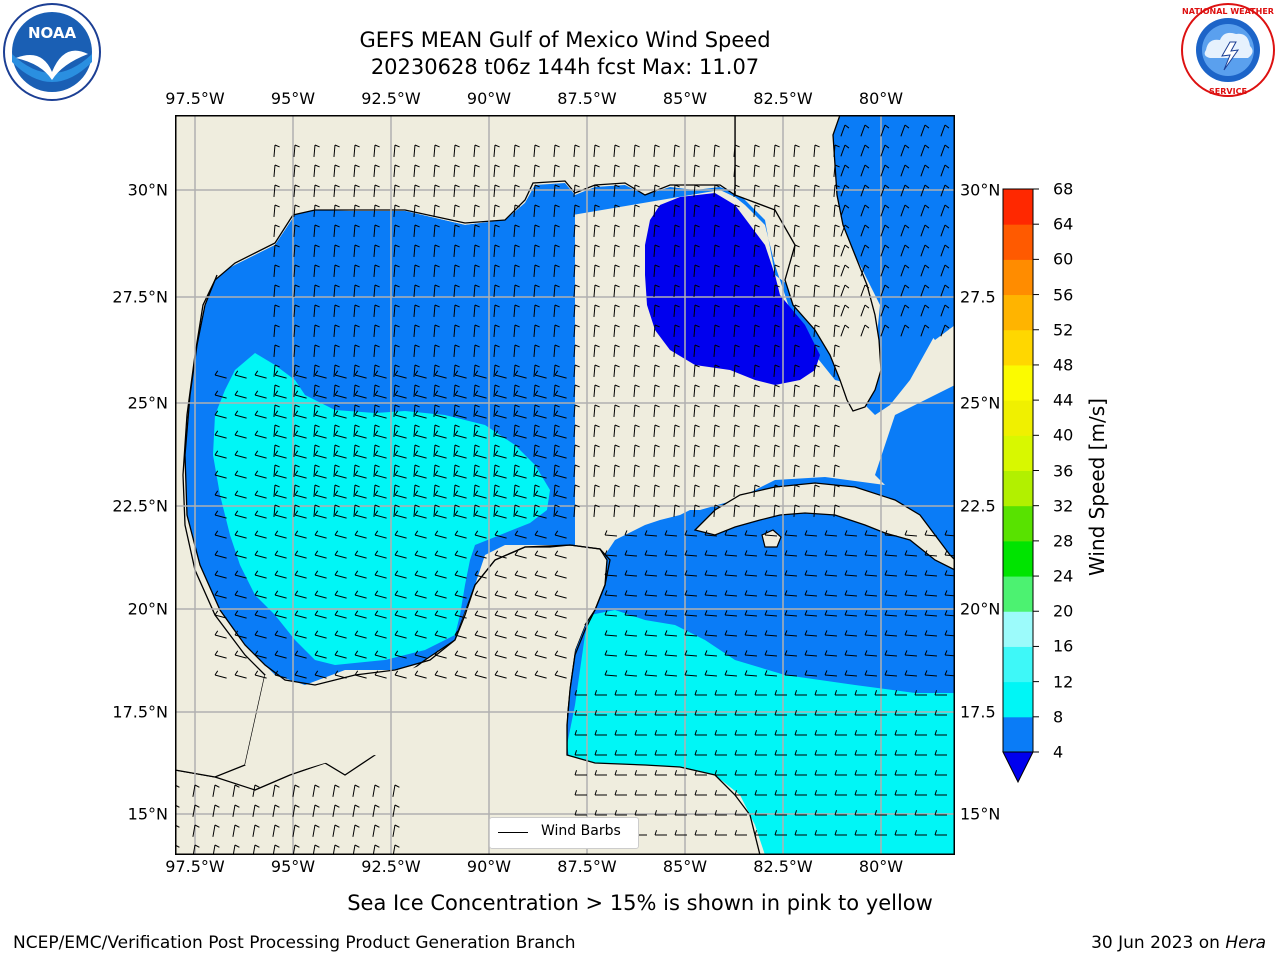 The width and height of the screenshot is (1280, 960). I want to click on colorbar-tick-label: 4, so click(1058, 752).